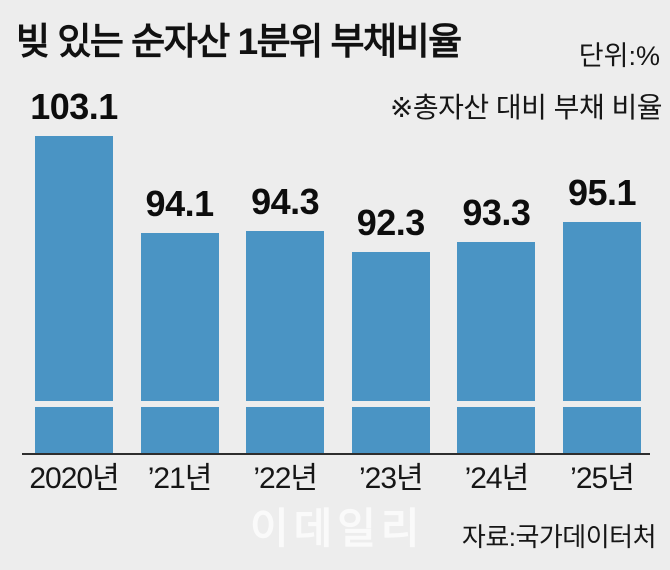 The width and height of the screenshot is (670, 570). Describe the element at coordinates (180, 478) in the screenshot. I see `x-axis-label: ’21년` at that location.